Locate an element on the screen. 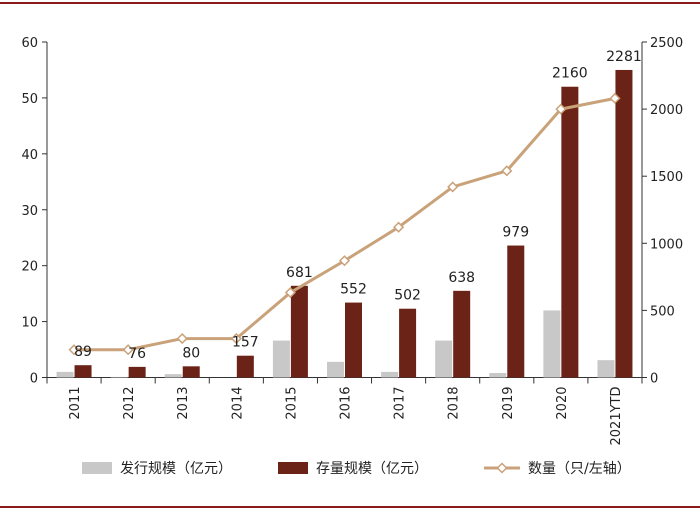 The height and width of the screenshot is (510, 700). issuance-bar-2017 is located at coordinates (390, 374).